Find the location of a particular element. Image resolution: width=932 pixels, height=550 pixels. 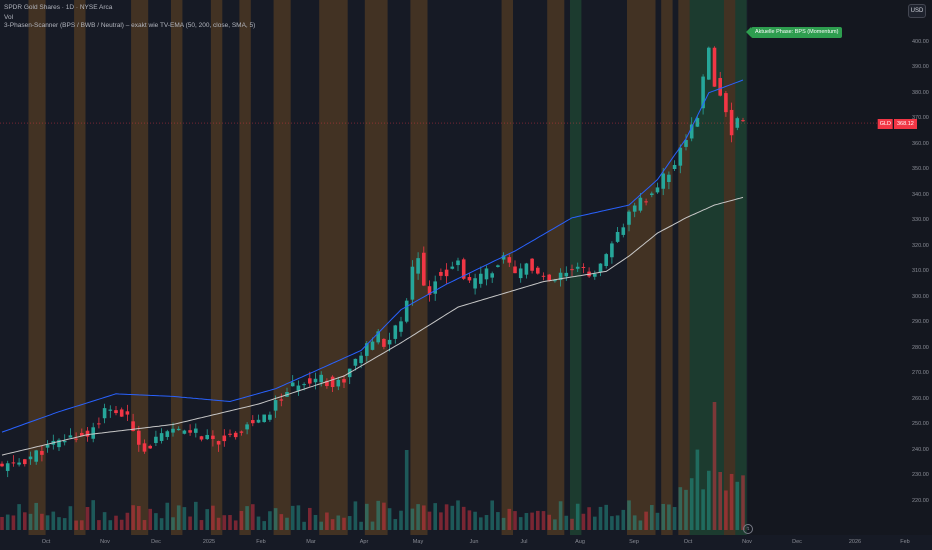

time-tick-label: Jul is located at coordinates (524, 542).